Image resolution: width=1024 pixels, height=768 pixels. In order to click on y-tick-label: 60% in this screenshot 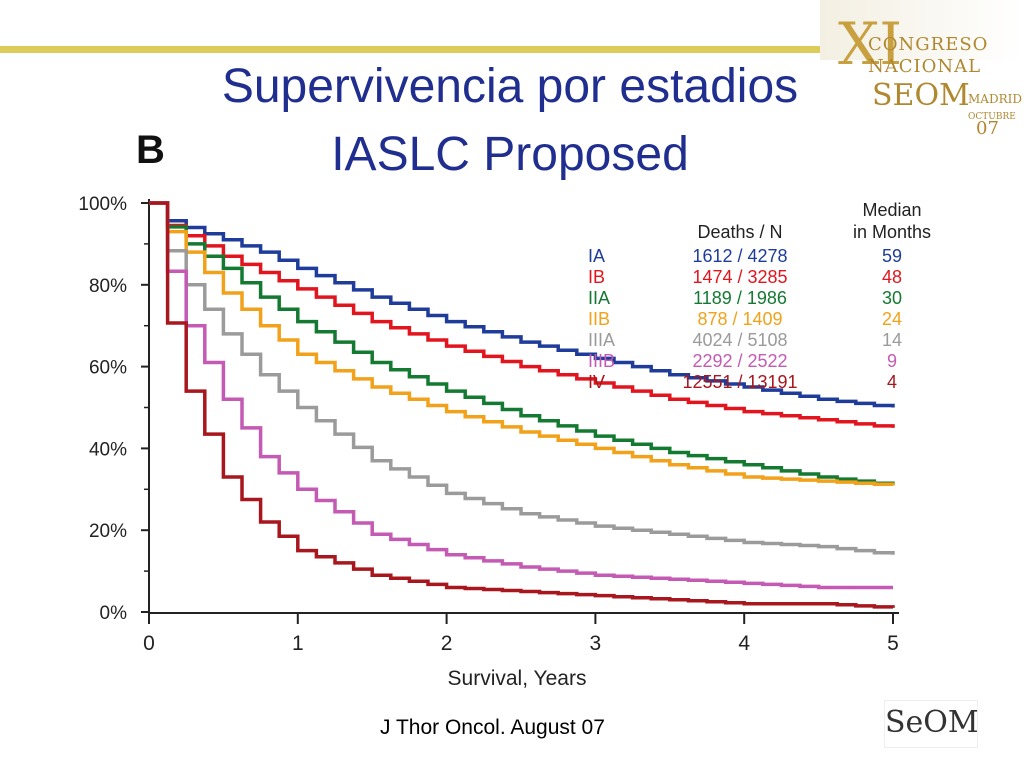, I will do `click(108, 368)`.